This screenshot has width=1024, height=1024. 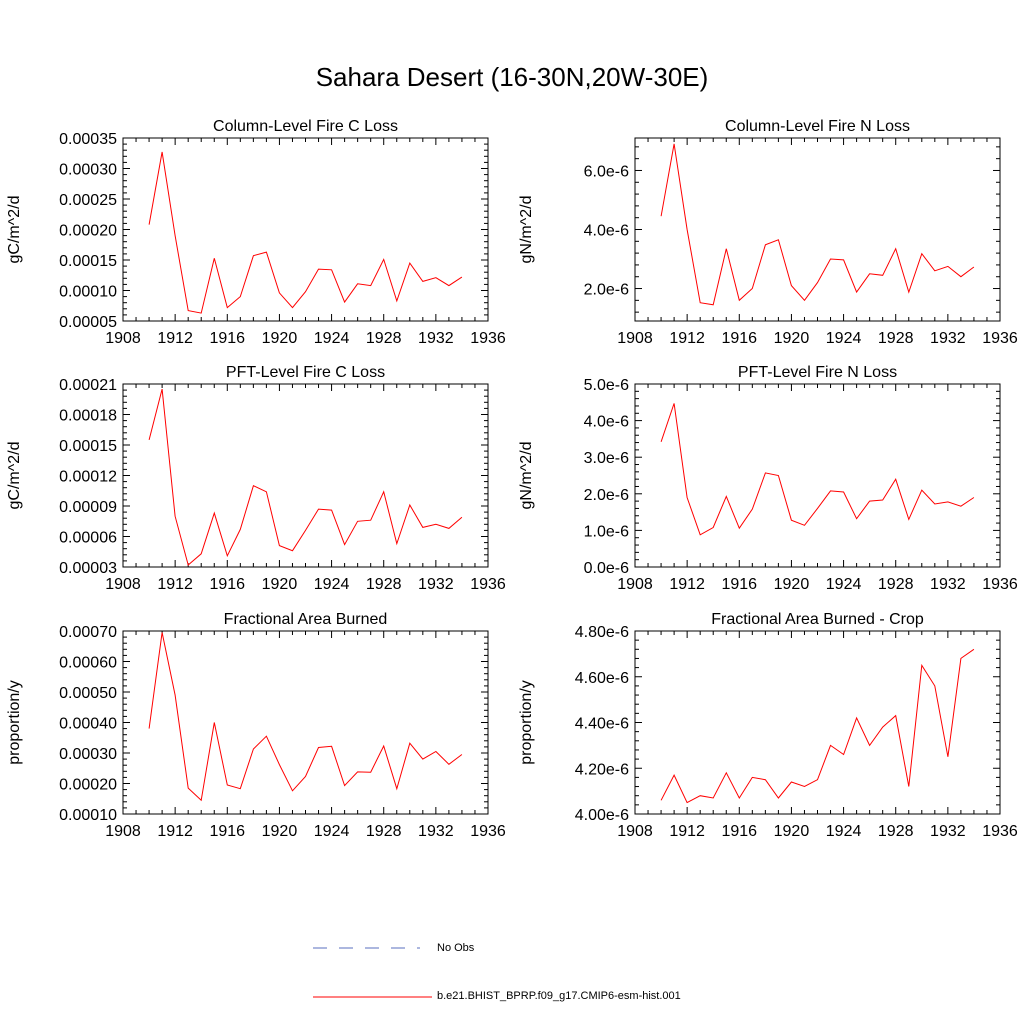 I want to click on y-tick-label: 0.00005, so click(x=88, y=322).